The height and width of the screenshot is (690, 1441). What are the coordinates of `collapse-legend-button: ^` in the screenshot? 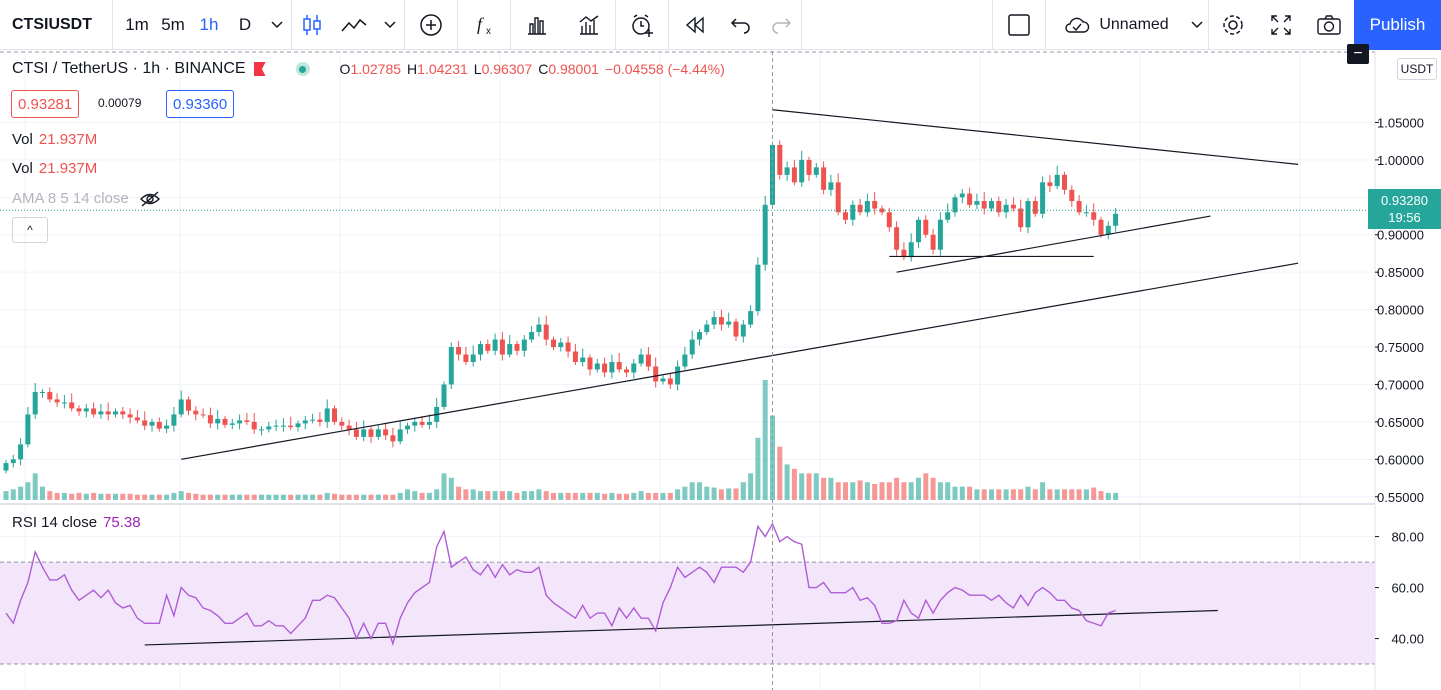 It's located at (30, 230).